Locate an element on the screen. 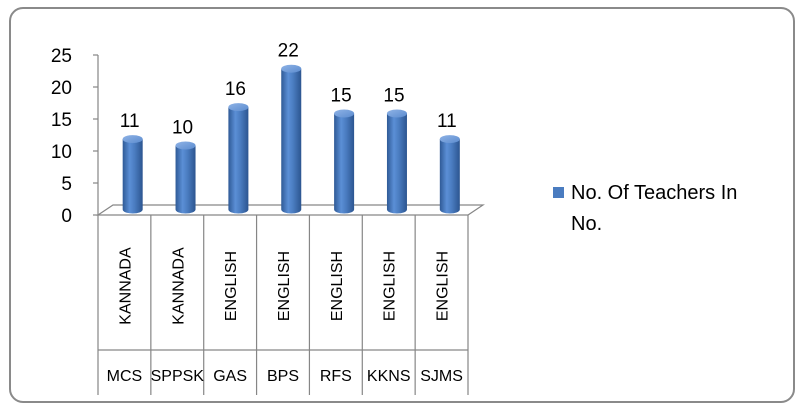 This screenshot has width=808, height=412. category-school-label: BPS is located at coordinates (283, 376).